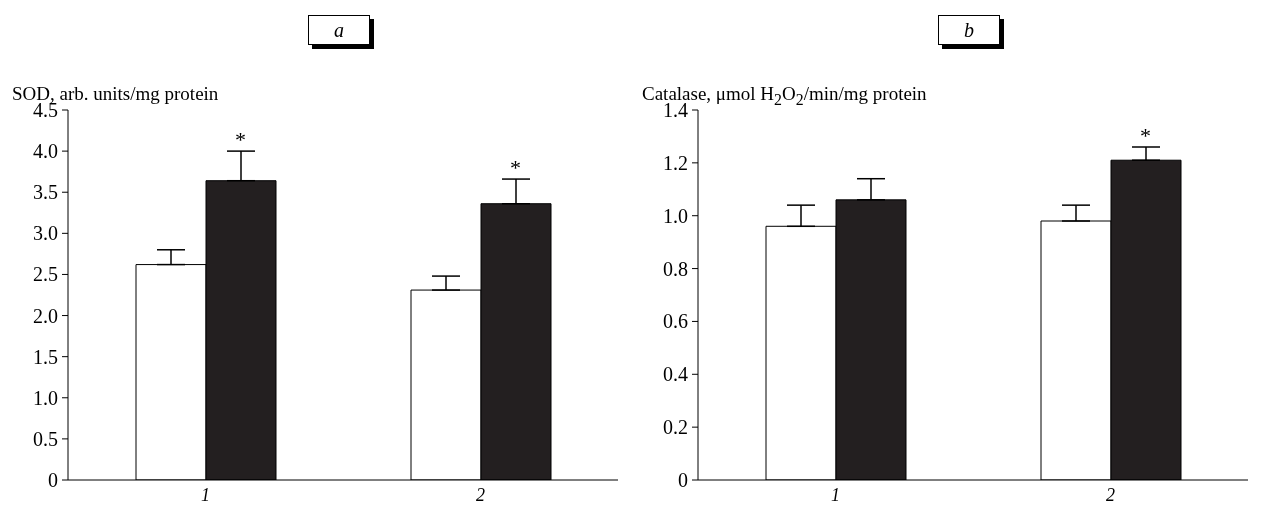 This screenshot has width=1279, height=505. Describe the element at coordinates (675, 427) in the screenshot. I see `y-tick-label: 0.2` at that location.